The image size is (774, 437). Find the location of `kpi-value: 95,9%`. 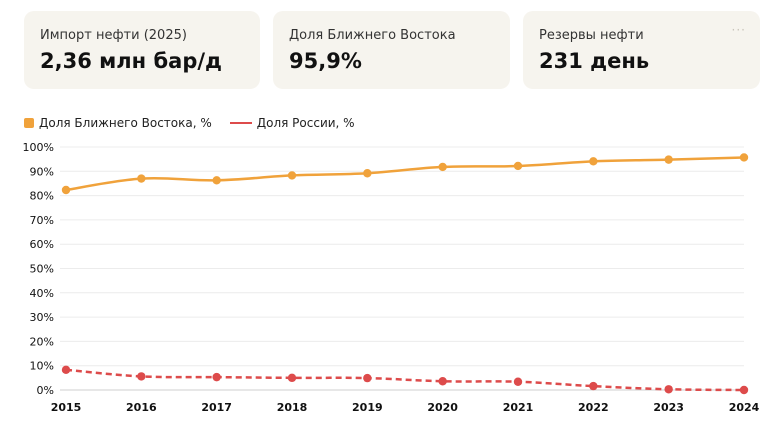

kpi-value: 95,9% is located at coordinates (325, 61).